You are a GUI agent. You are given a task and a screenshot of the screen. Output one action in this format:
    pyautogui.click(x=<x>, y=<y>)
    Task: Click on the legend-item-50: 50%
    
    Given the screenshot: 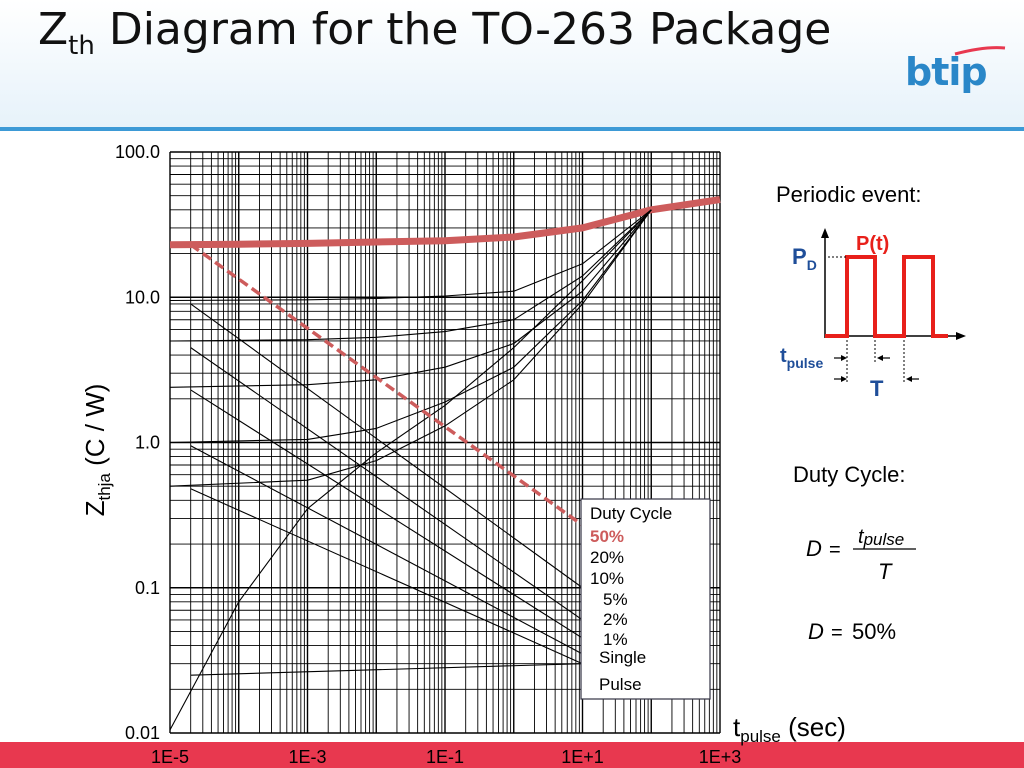 What is the action you would take?
    pyautogui.click(x=607, y=536)
    